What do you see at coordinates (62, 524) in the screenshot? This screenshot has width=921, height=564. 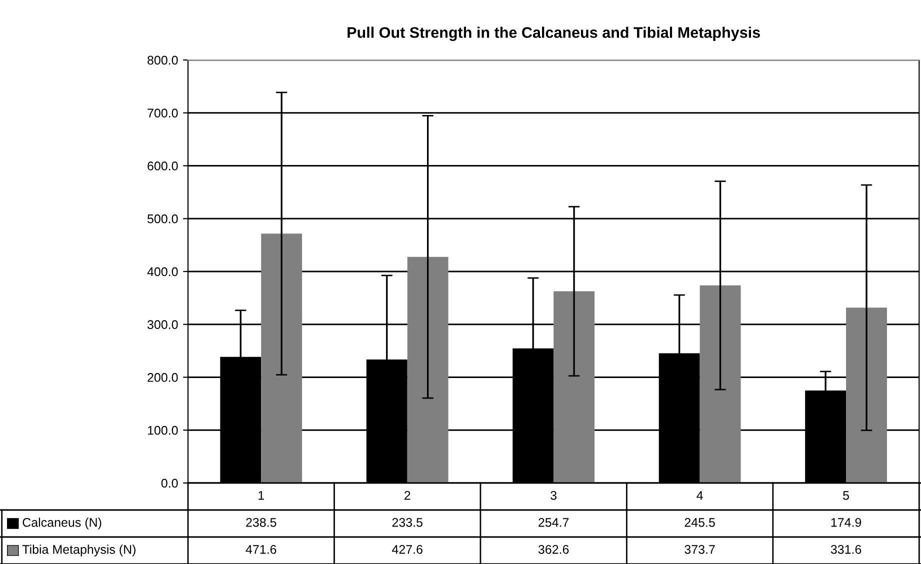 I see `legend-label: Calcaneus (N)` at bounding box center [62, 524].